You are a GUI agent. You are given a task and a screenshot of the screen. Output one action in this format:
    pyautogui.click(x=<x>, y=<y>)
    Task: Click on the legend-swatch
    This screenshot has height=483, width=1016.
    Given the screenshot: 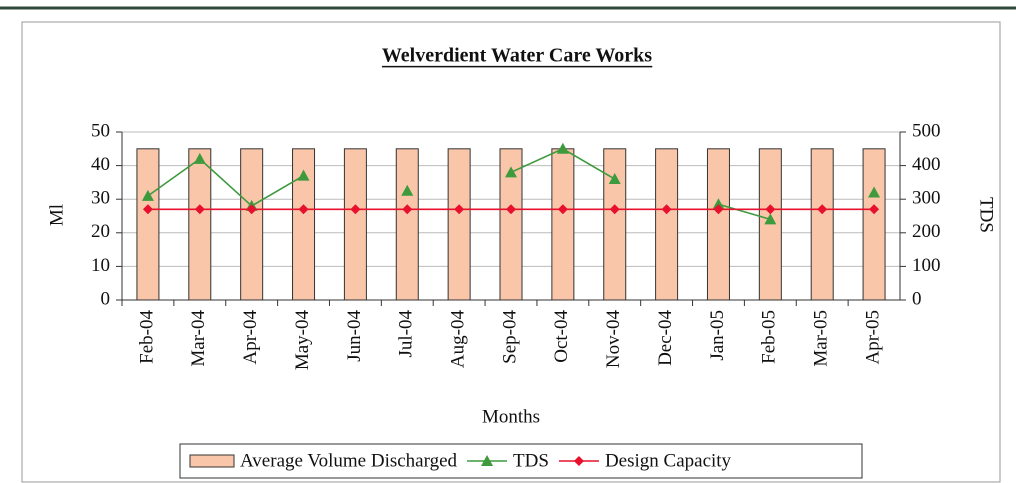 What is the action you would take?
    pyautogui.click(x=212, y=461)
    